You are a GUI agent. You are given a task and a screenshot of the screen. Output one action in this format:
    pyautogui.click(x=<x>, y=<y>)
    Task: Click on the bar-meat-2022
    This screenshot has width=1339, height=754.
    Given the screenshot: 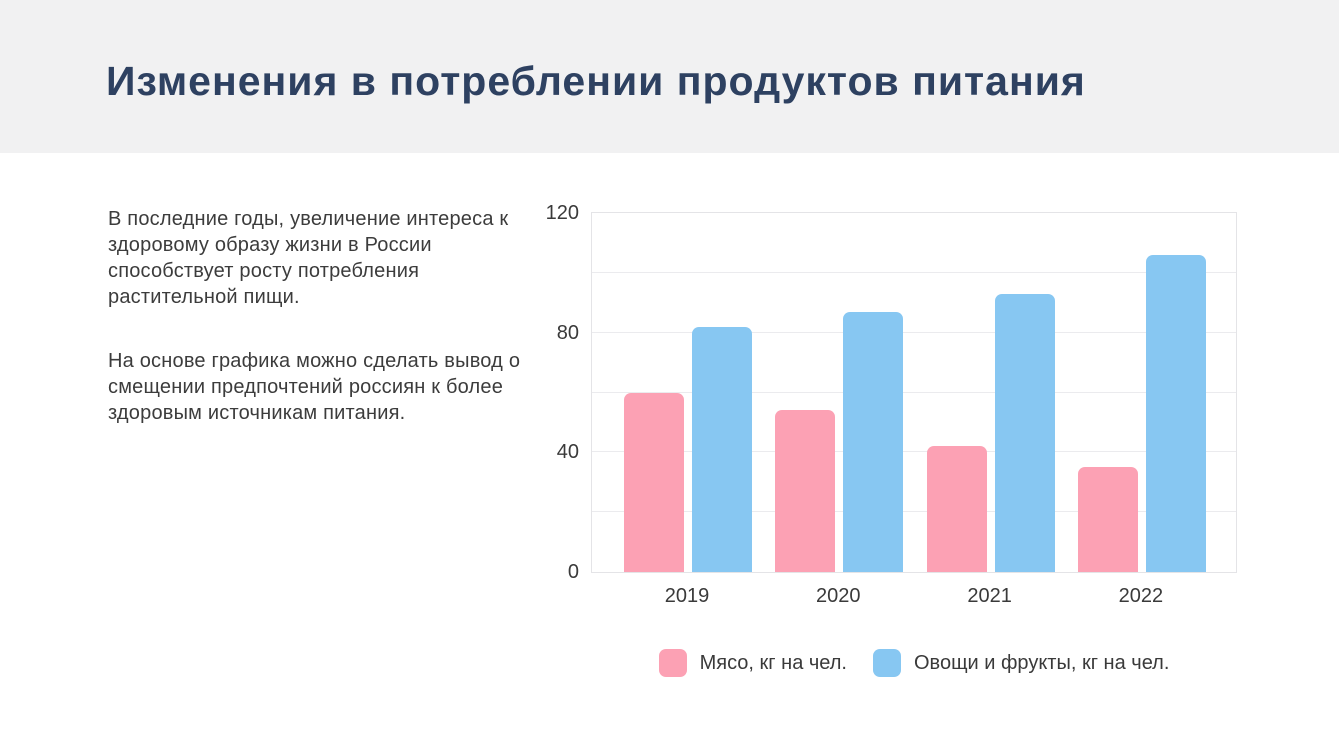 What is the action you would take?
    pyautogui.click(x=1107, y=519)
    